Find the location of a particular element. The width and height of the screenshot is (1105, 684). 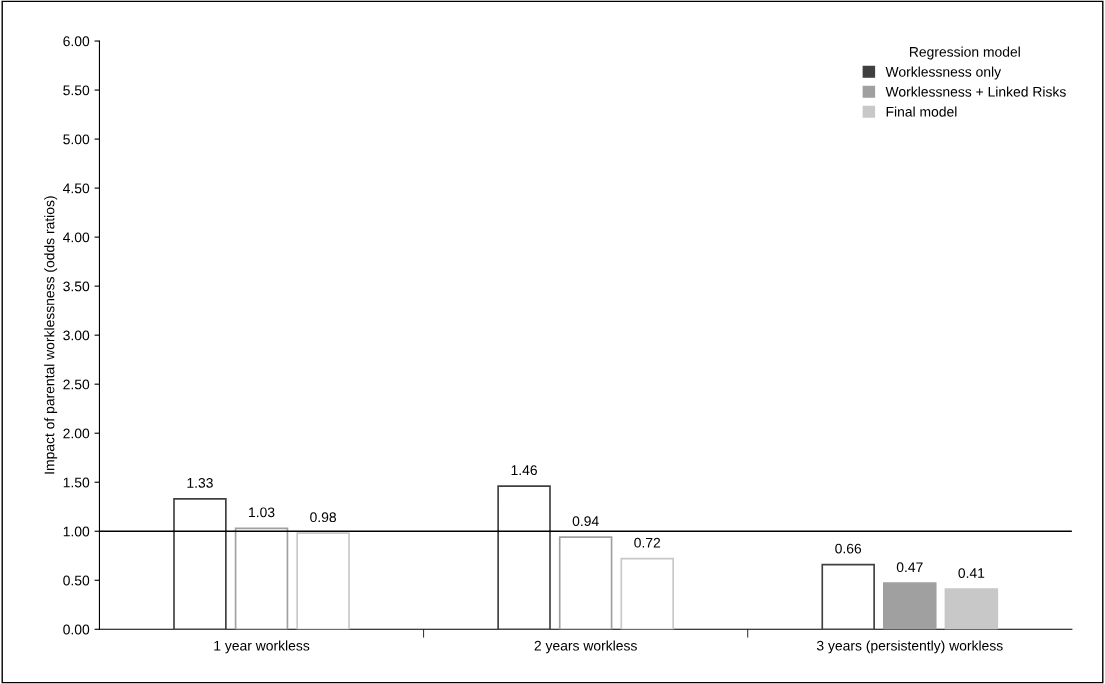

y-tick-label: 1.00 is located at coordinates (76, 531).